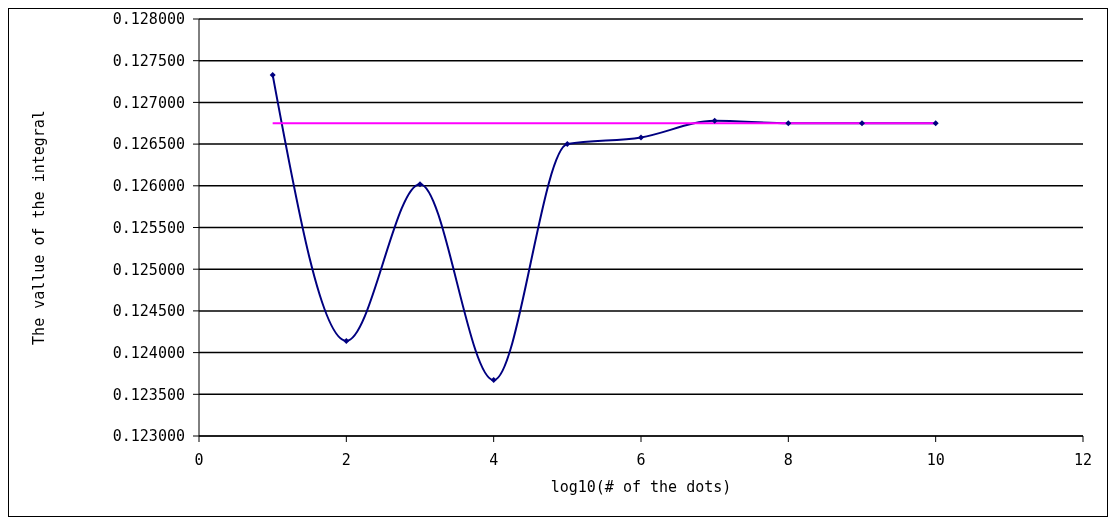 The width and height of the screenshot is (1116, 525). Describe the element at coordinates (148, 269) in the screenshot. I see `y-tick-label: 0.125000` at that location.